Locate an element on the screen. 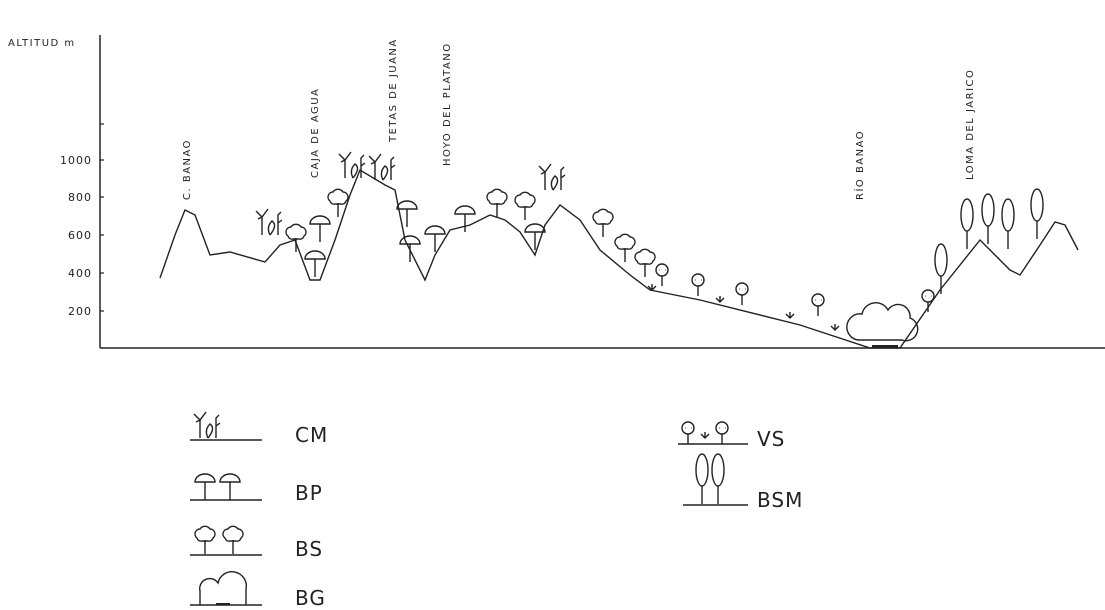 The image size is (1105, 610). place-label: RÍO BANAO is located at coordinates (859, 165).